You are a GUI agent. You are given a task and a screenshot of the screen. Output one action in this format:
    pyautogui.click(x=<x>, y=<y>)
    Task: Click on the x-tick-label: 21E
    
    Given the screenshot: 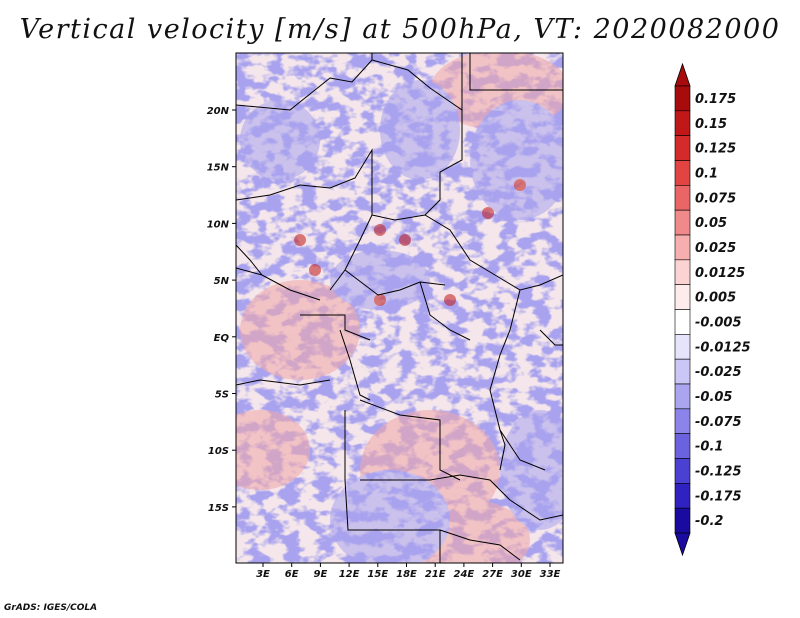 What is the action you would take?
    pyautogui.click(x=435, y=574)
    